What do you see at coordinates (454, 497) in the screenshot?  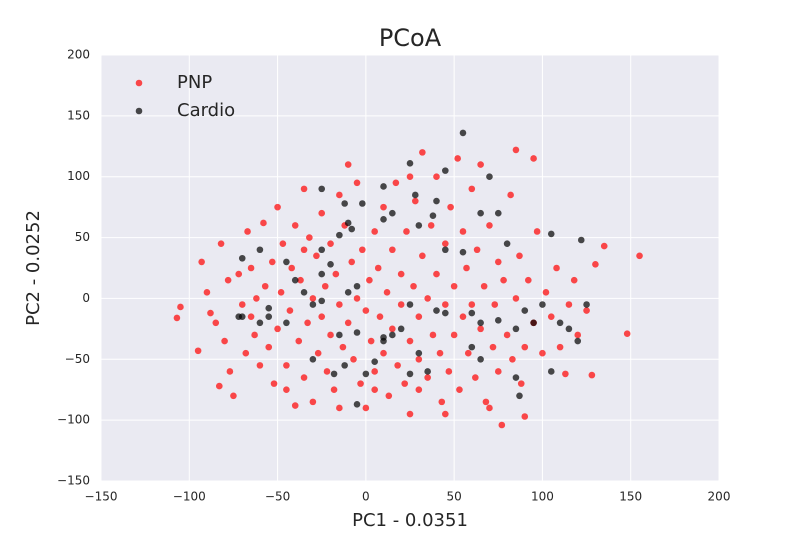 I see `x-tick-label: 50` at bounding box center [454, 497].